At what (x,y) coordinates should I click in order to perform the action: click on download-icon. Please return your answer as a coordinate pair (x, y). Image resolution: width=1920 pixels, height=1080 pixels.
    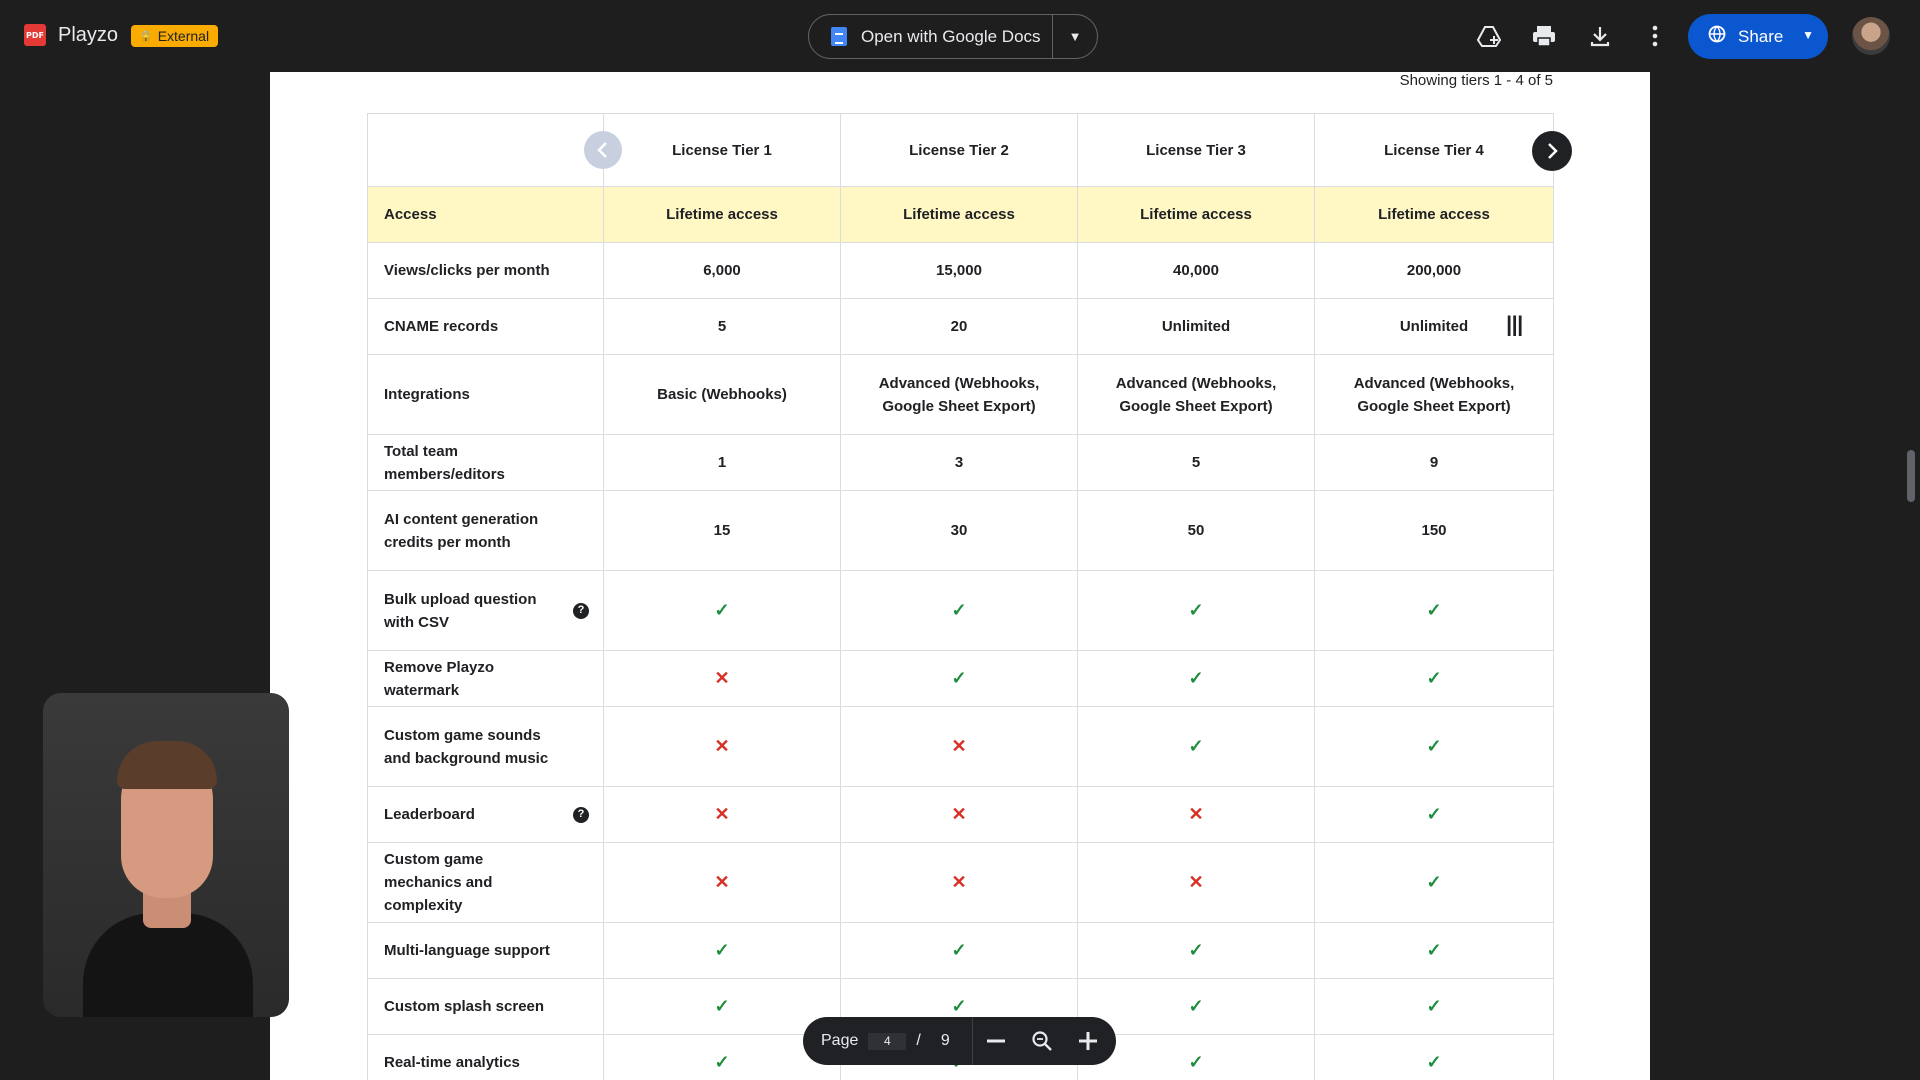
    Looking at the image, I should click on (1600, 36).